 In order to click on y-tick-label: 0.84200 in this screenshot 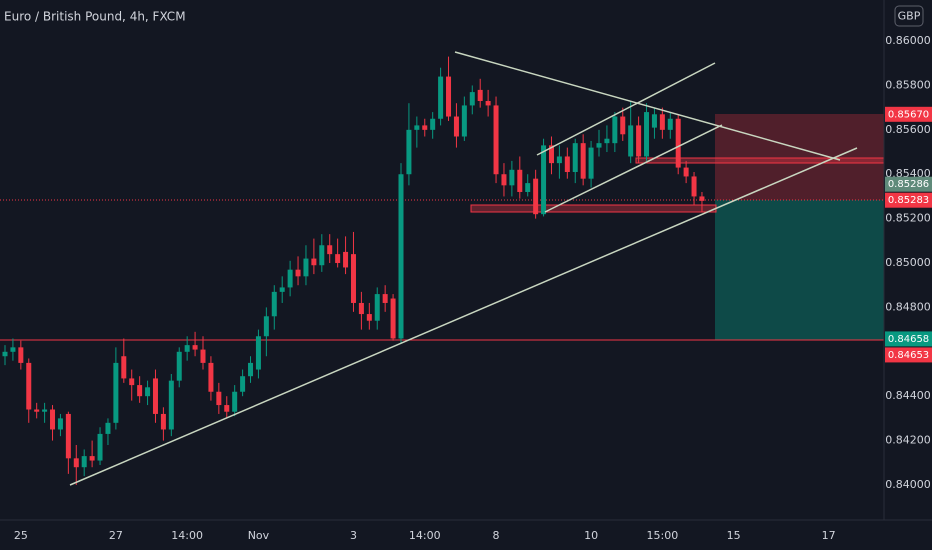, I will do `click(908, 440)`.